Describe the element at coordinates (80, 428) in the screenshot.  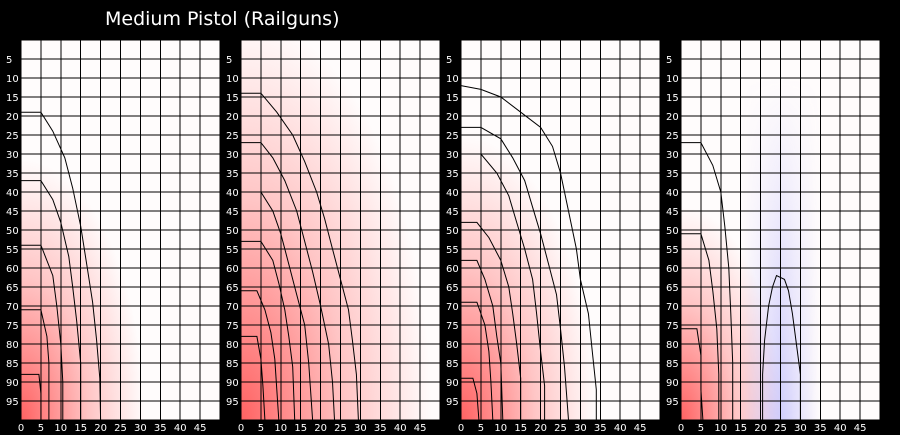
I see `x-tick-label: 15` at that location.